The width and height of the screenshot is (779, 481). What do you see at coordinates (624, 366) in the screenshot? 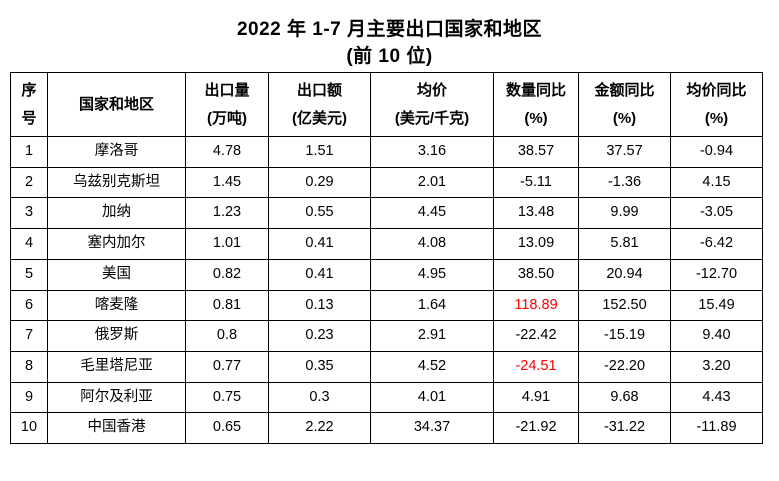
I see `cell-value-yoy: -22.20` at bounding box center [624, 366].